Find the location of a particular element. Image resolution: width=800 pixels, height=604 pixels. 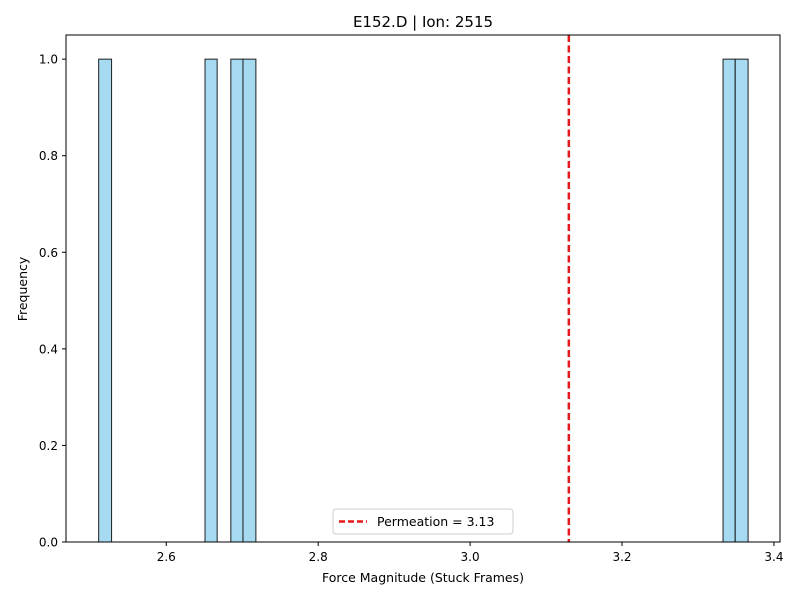

y-tick-label-5: 1.0 is located at coordinates (48, 60).